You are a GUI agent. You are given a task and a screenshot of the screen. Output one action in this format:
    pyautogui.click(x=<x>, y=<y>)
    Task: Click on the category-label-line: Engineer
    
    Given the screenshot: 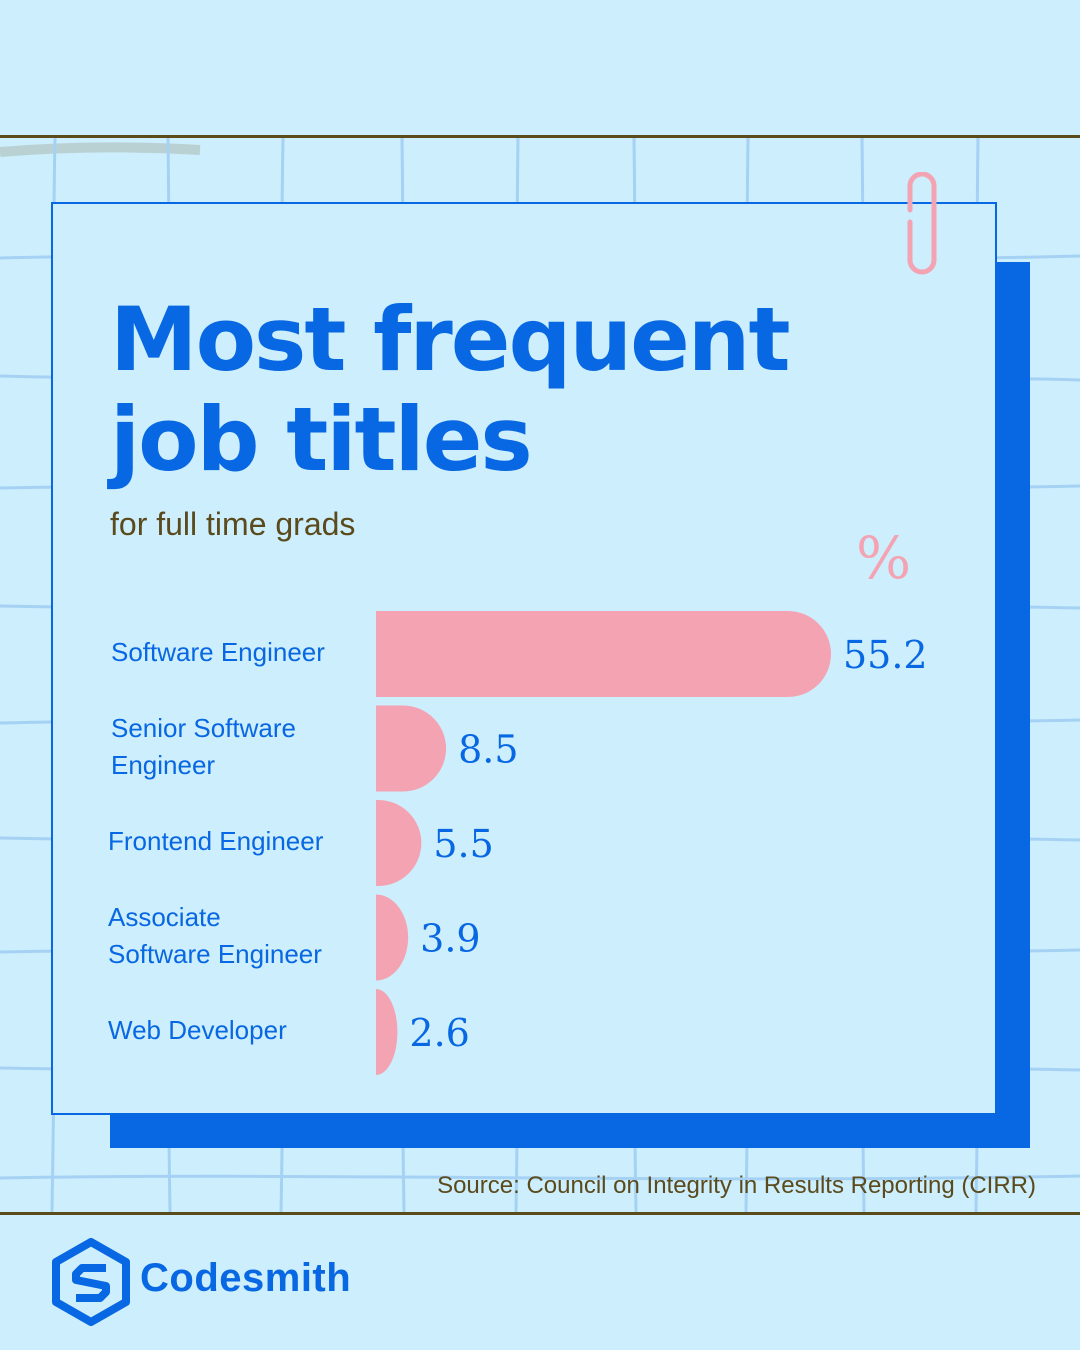 What is the action you would take?
    pyautogui.click(x=163, y=764)
    